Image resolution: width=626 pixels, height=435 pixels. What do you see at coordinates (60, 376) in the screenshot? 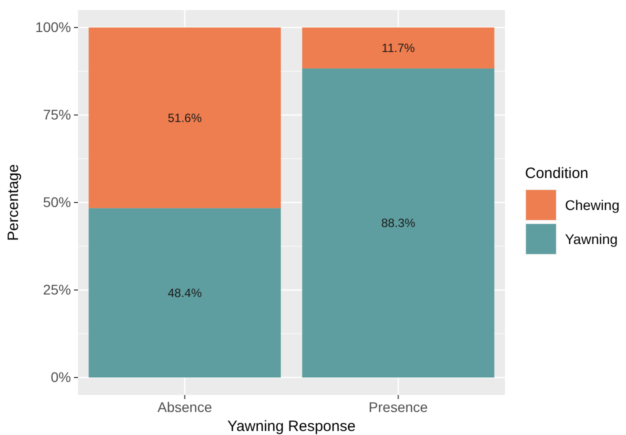
I see `y-tick-label: 0%` at bounding box center [60, 376].